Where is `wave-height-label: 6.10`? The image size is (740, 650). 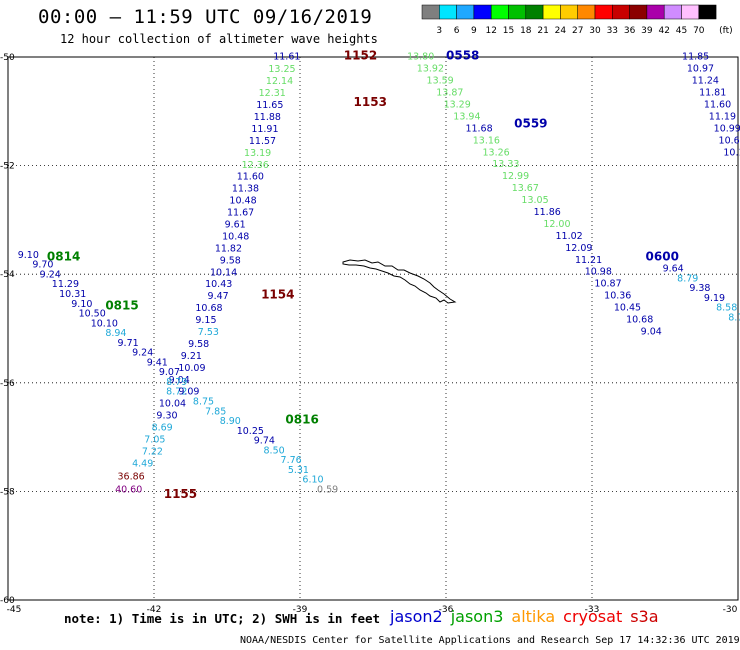
wave-height-label: 6.10 is located at coordinates (312, 480).